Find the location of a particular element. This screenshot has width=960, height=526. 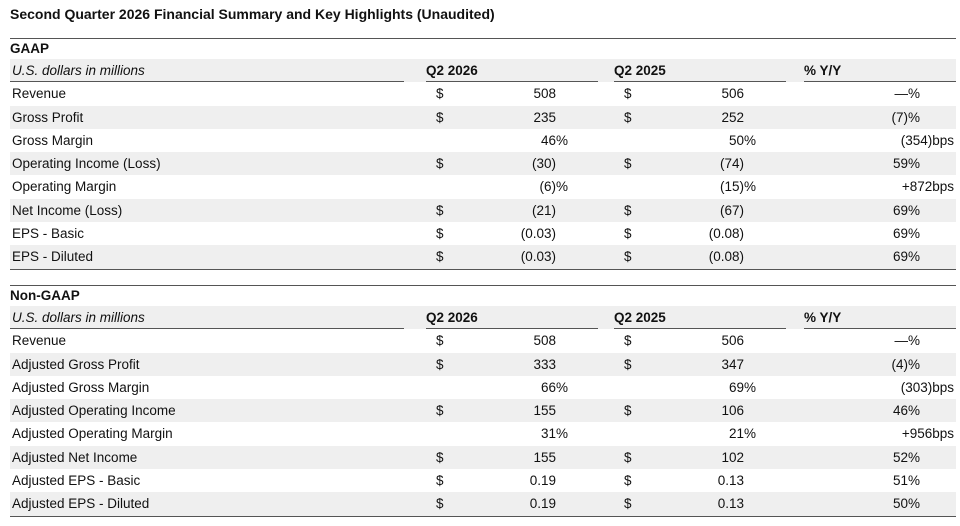

q2-2026-value: (0.03) is located at coordinates (538, 257).